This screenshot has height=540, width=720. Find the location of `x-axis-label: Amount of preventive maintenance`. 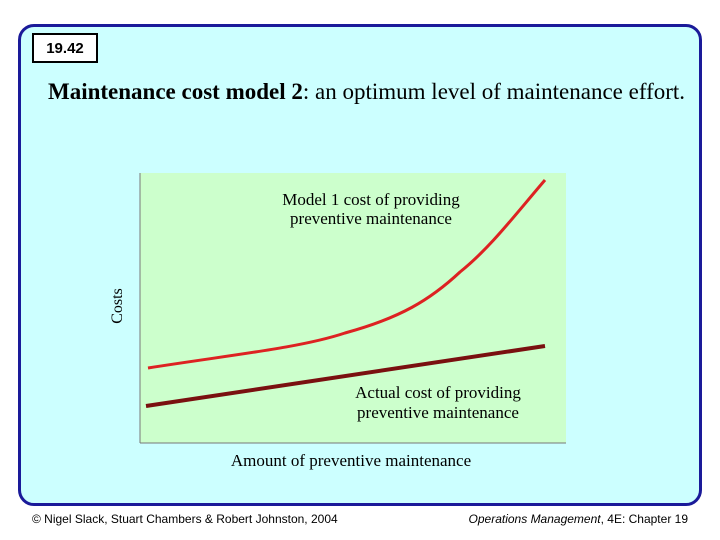

x-axis-label: Amount of preventive maintenance is located at coordinates (351, 460).